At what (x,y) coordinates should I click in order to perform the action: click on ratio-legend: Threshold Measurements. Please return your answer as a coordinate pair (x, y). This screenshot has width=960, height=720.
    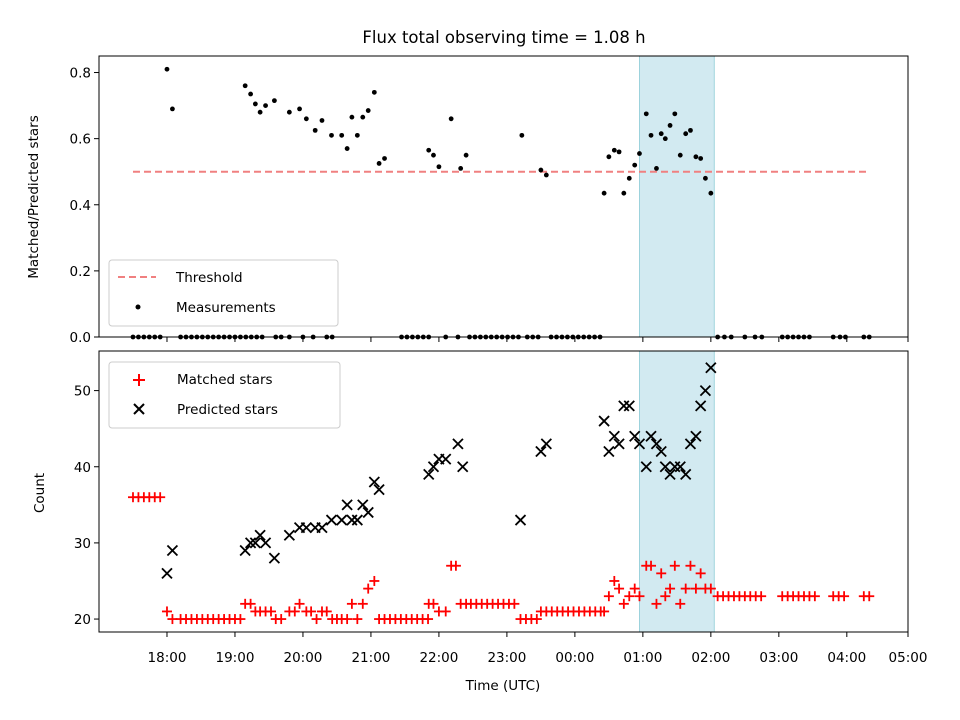
    Looking at the image, I should click on (223, 293).